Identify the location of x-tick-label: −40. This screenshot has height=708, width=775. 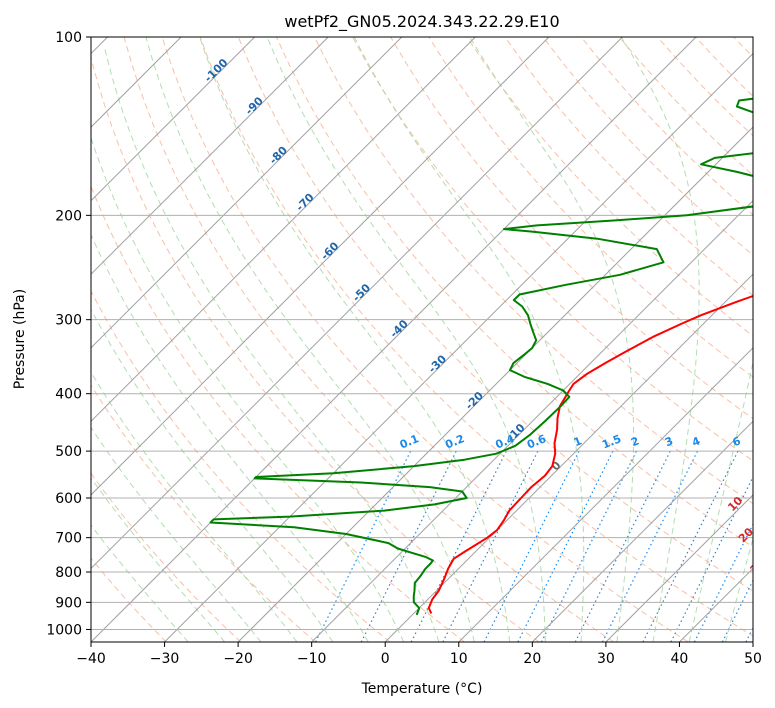
(91, 659).